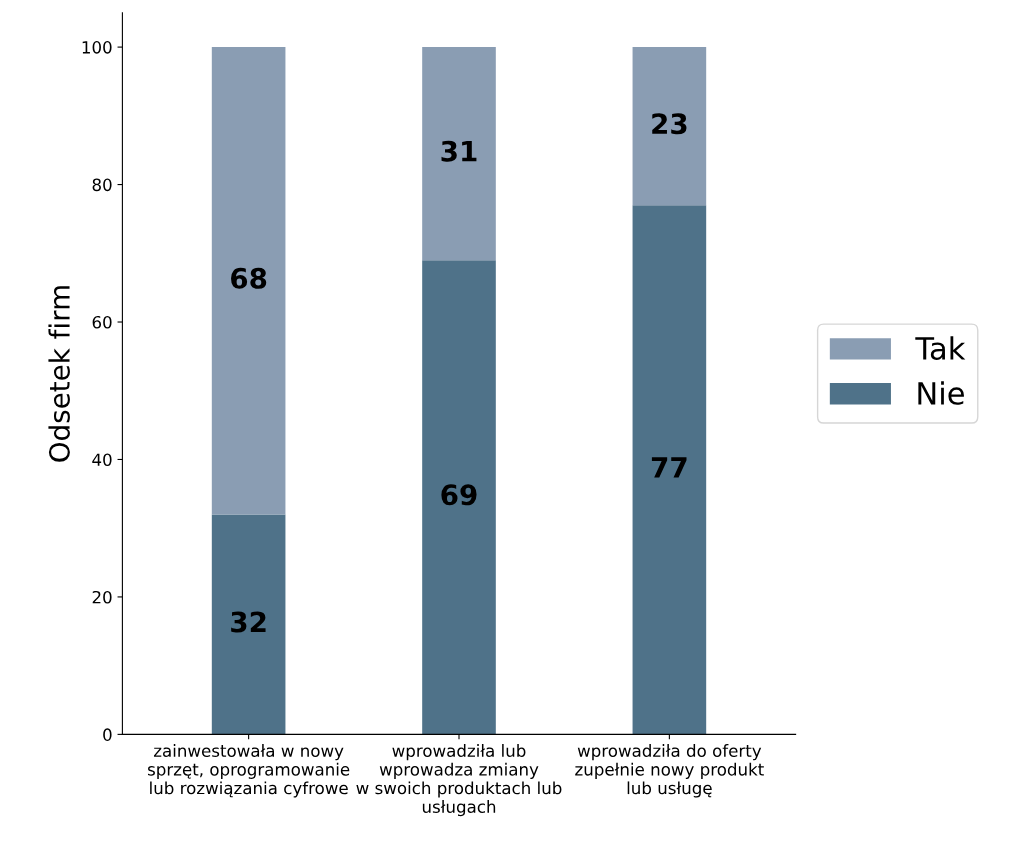 The width and height of the screenshot is (1020, 849). What do you see at coordinates (102, 185) in the screenshot?
I see `y-tick-label: 80` at bounding box center [102, 185].